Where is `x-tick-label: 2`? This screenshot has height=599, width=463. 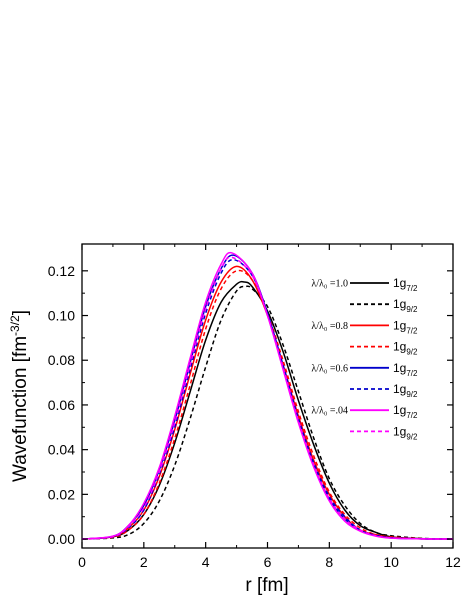
x-tick-label: 2 is located at coordinates (144, 562).